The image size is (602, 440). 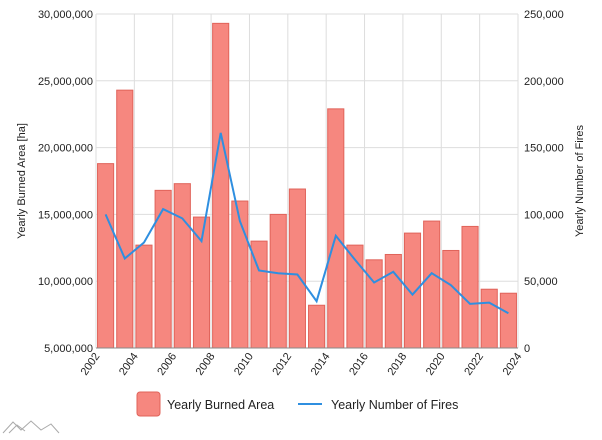 What do you see at coordinates (22, 181) in the screenshot?
I see `left-axis-title: Yearly Burned Area [ha]` at bounding box center [22, 181].